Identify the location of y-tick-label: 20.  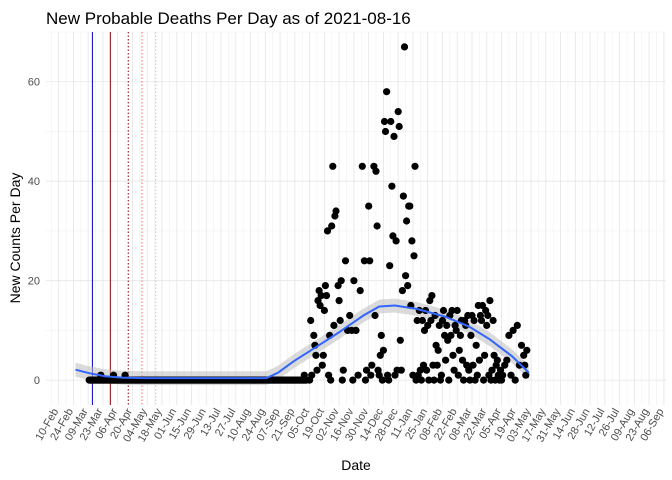
(34, 282).